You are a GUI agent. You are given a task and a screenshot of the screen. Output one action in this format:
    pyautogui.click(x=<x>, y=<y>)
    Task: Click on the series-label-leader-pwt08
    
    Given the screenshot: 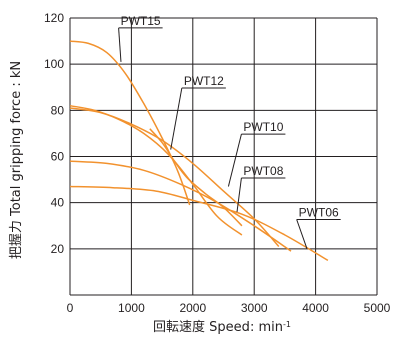 What is the action you would take?
    pyautogui.click(x=239, y=194)
    